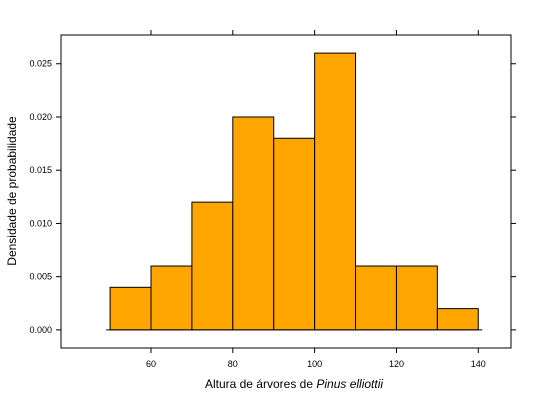 The image size is (540, 400). What do you see at coordinates (12, 191) in the screenshot?
I see `y-axis-title: Densidade de probabilidade` at bounding box center [12, 191].